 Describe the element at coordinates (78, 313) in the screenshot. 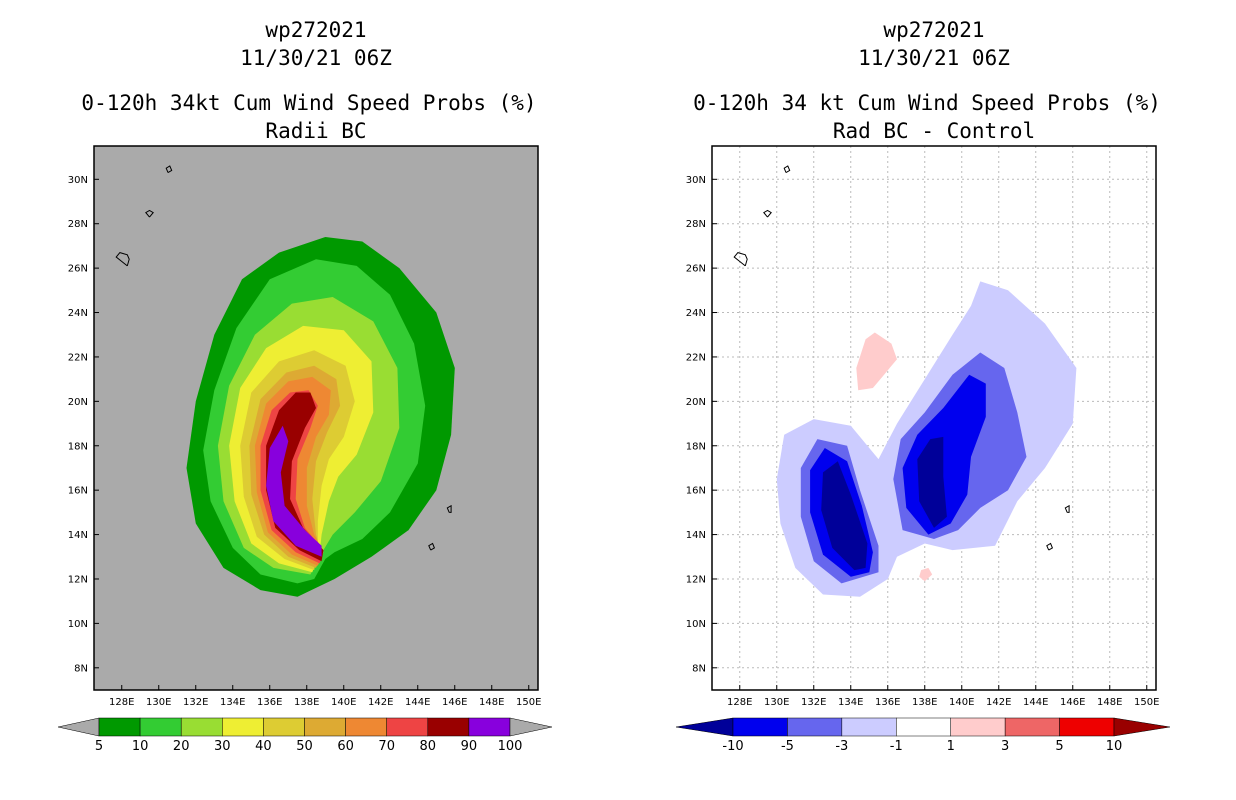

I see `left-y-tick-label-24N: 24N` at that location.